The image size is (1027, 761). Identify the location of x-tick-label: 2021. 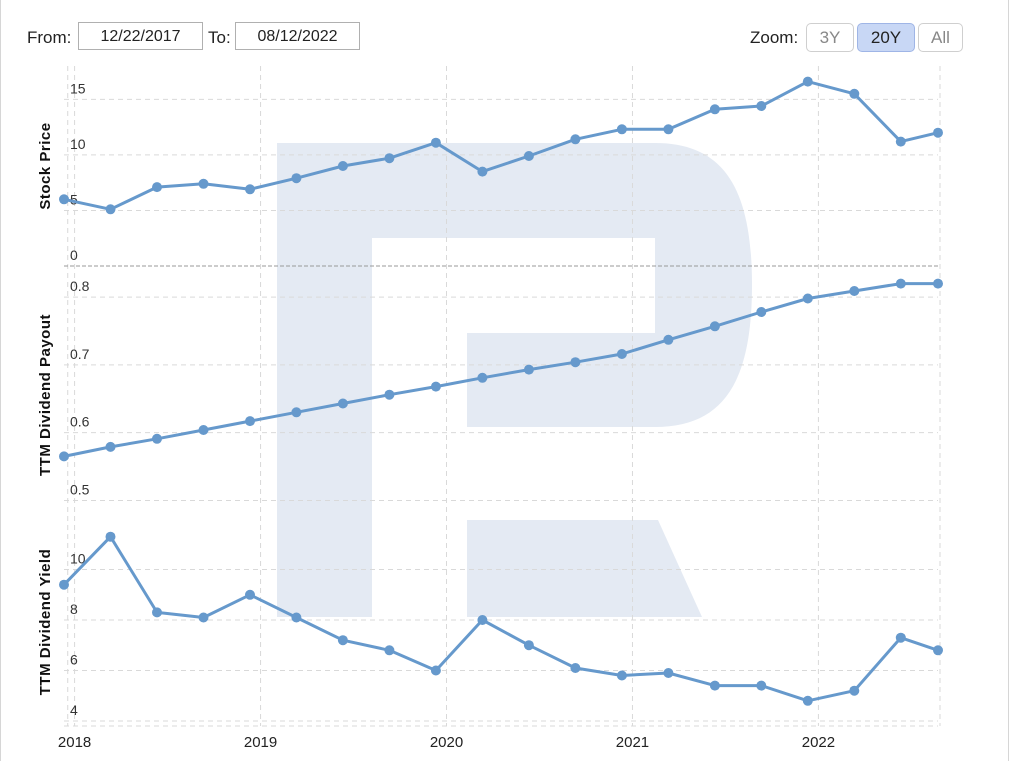
(632, 742).